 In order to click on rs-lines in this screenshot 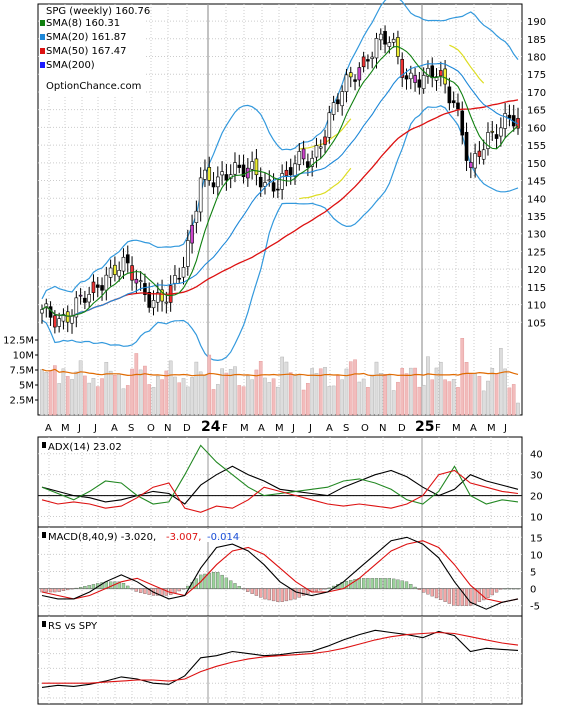, I will do `click(280, 658)`.